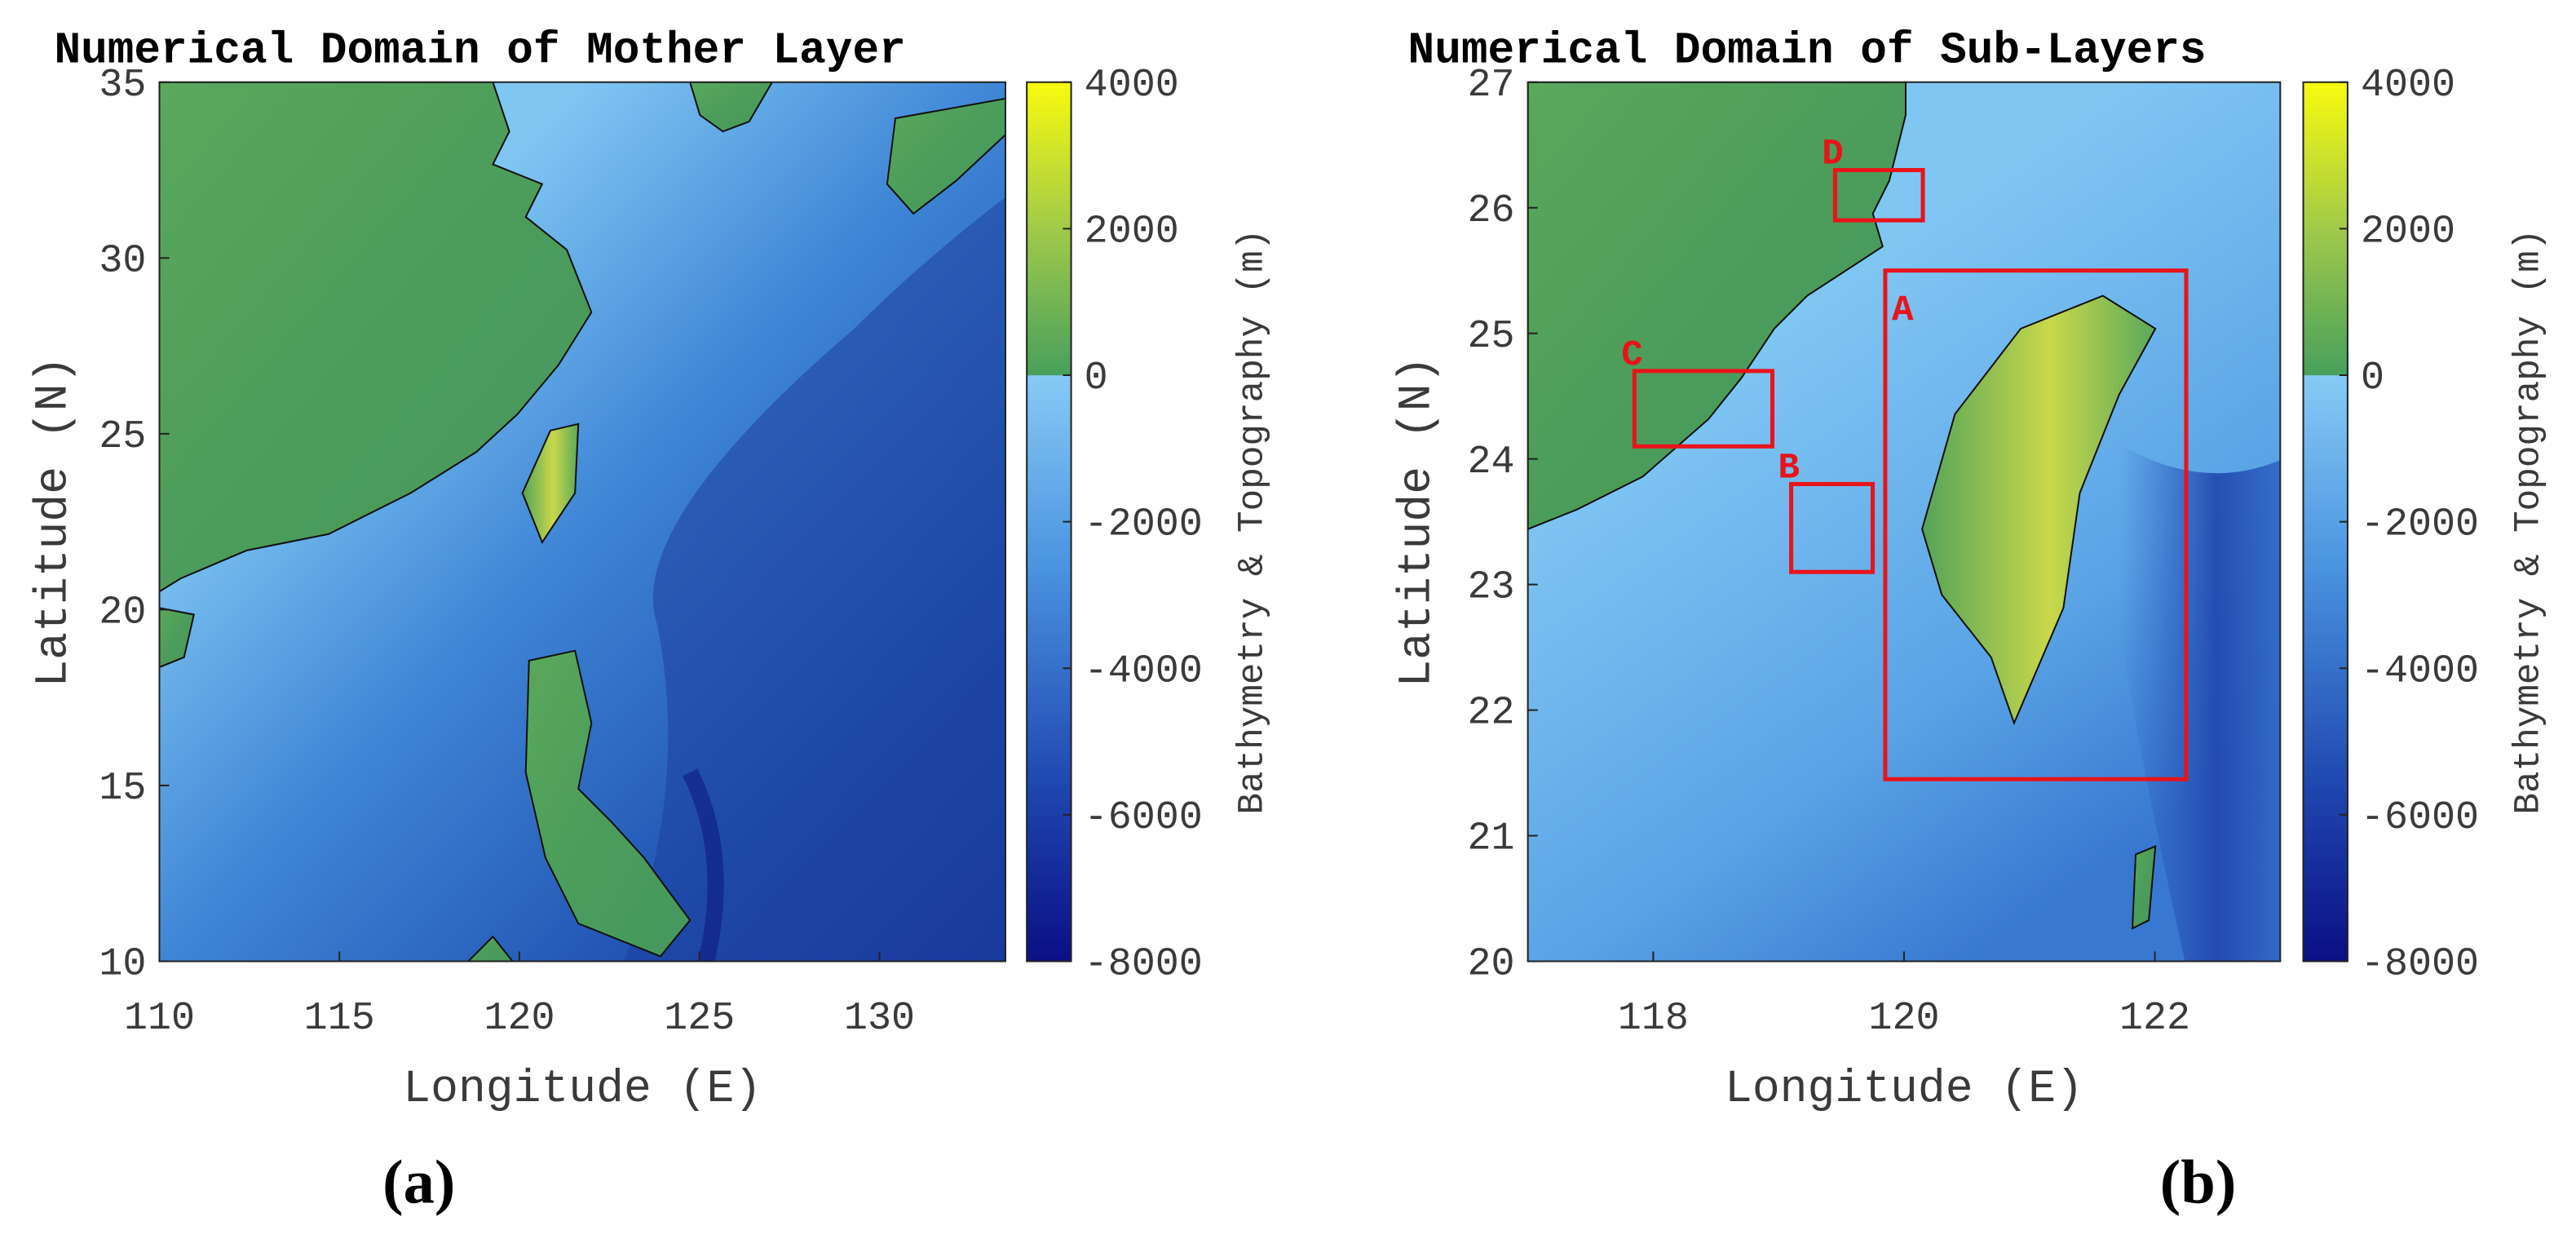  What do you see at coordinates (2198, 1182) in the screenshot?
I see `caption: (b)` at bounding box center [2198, 1182].